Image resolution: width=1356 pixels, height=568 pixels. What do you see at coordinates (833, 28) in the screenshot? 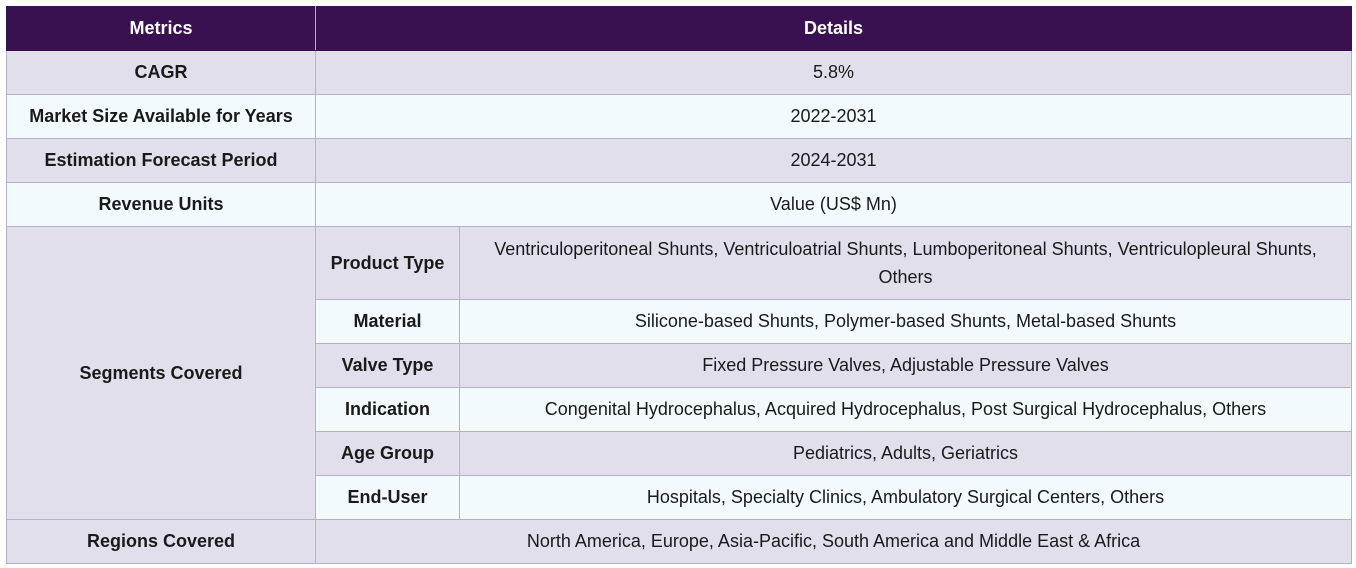
I see `details-header: Details` at bounding box center [833, 28].